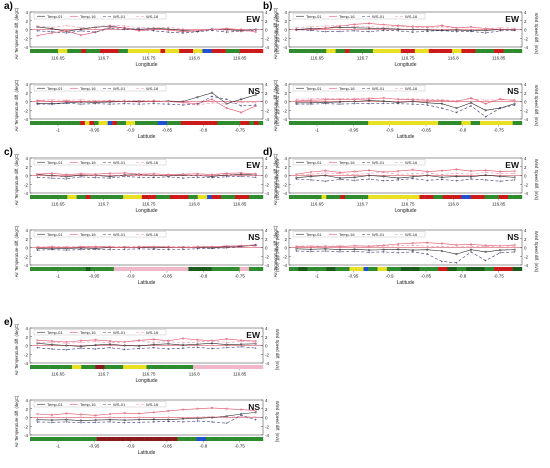 The height and width of the screenshot is (468, 550). Describe the element at coordinates (359, 234) in the screenshot. I see `legend-box` at that location.